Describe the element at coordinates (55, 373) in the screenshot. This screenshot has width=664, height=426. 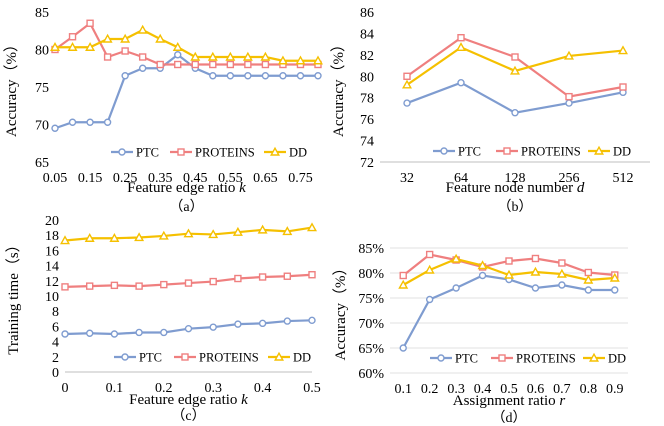
I see `y-tick-label: 0` at that location.